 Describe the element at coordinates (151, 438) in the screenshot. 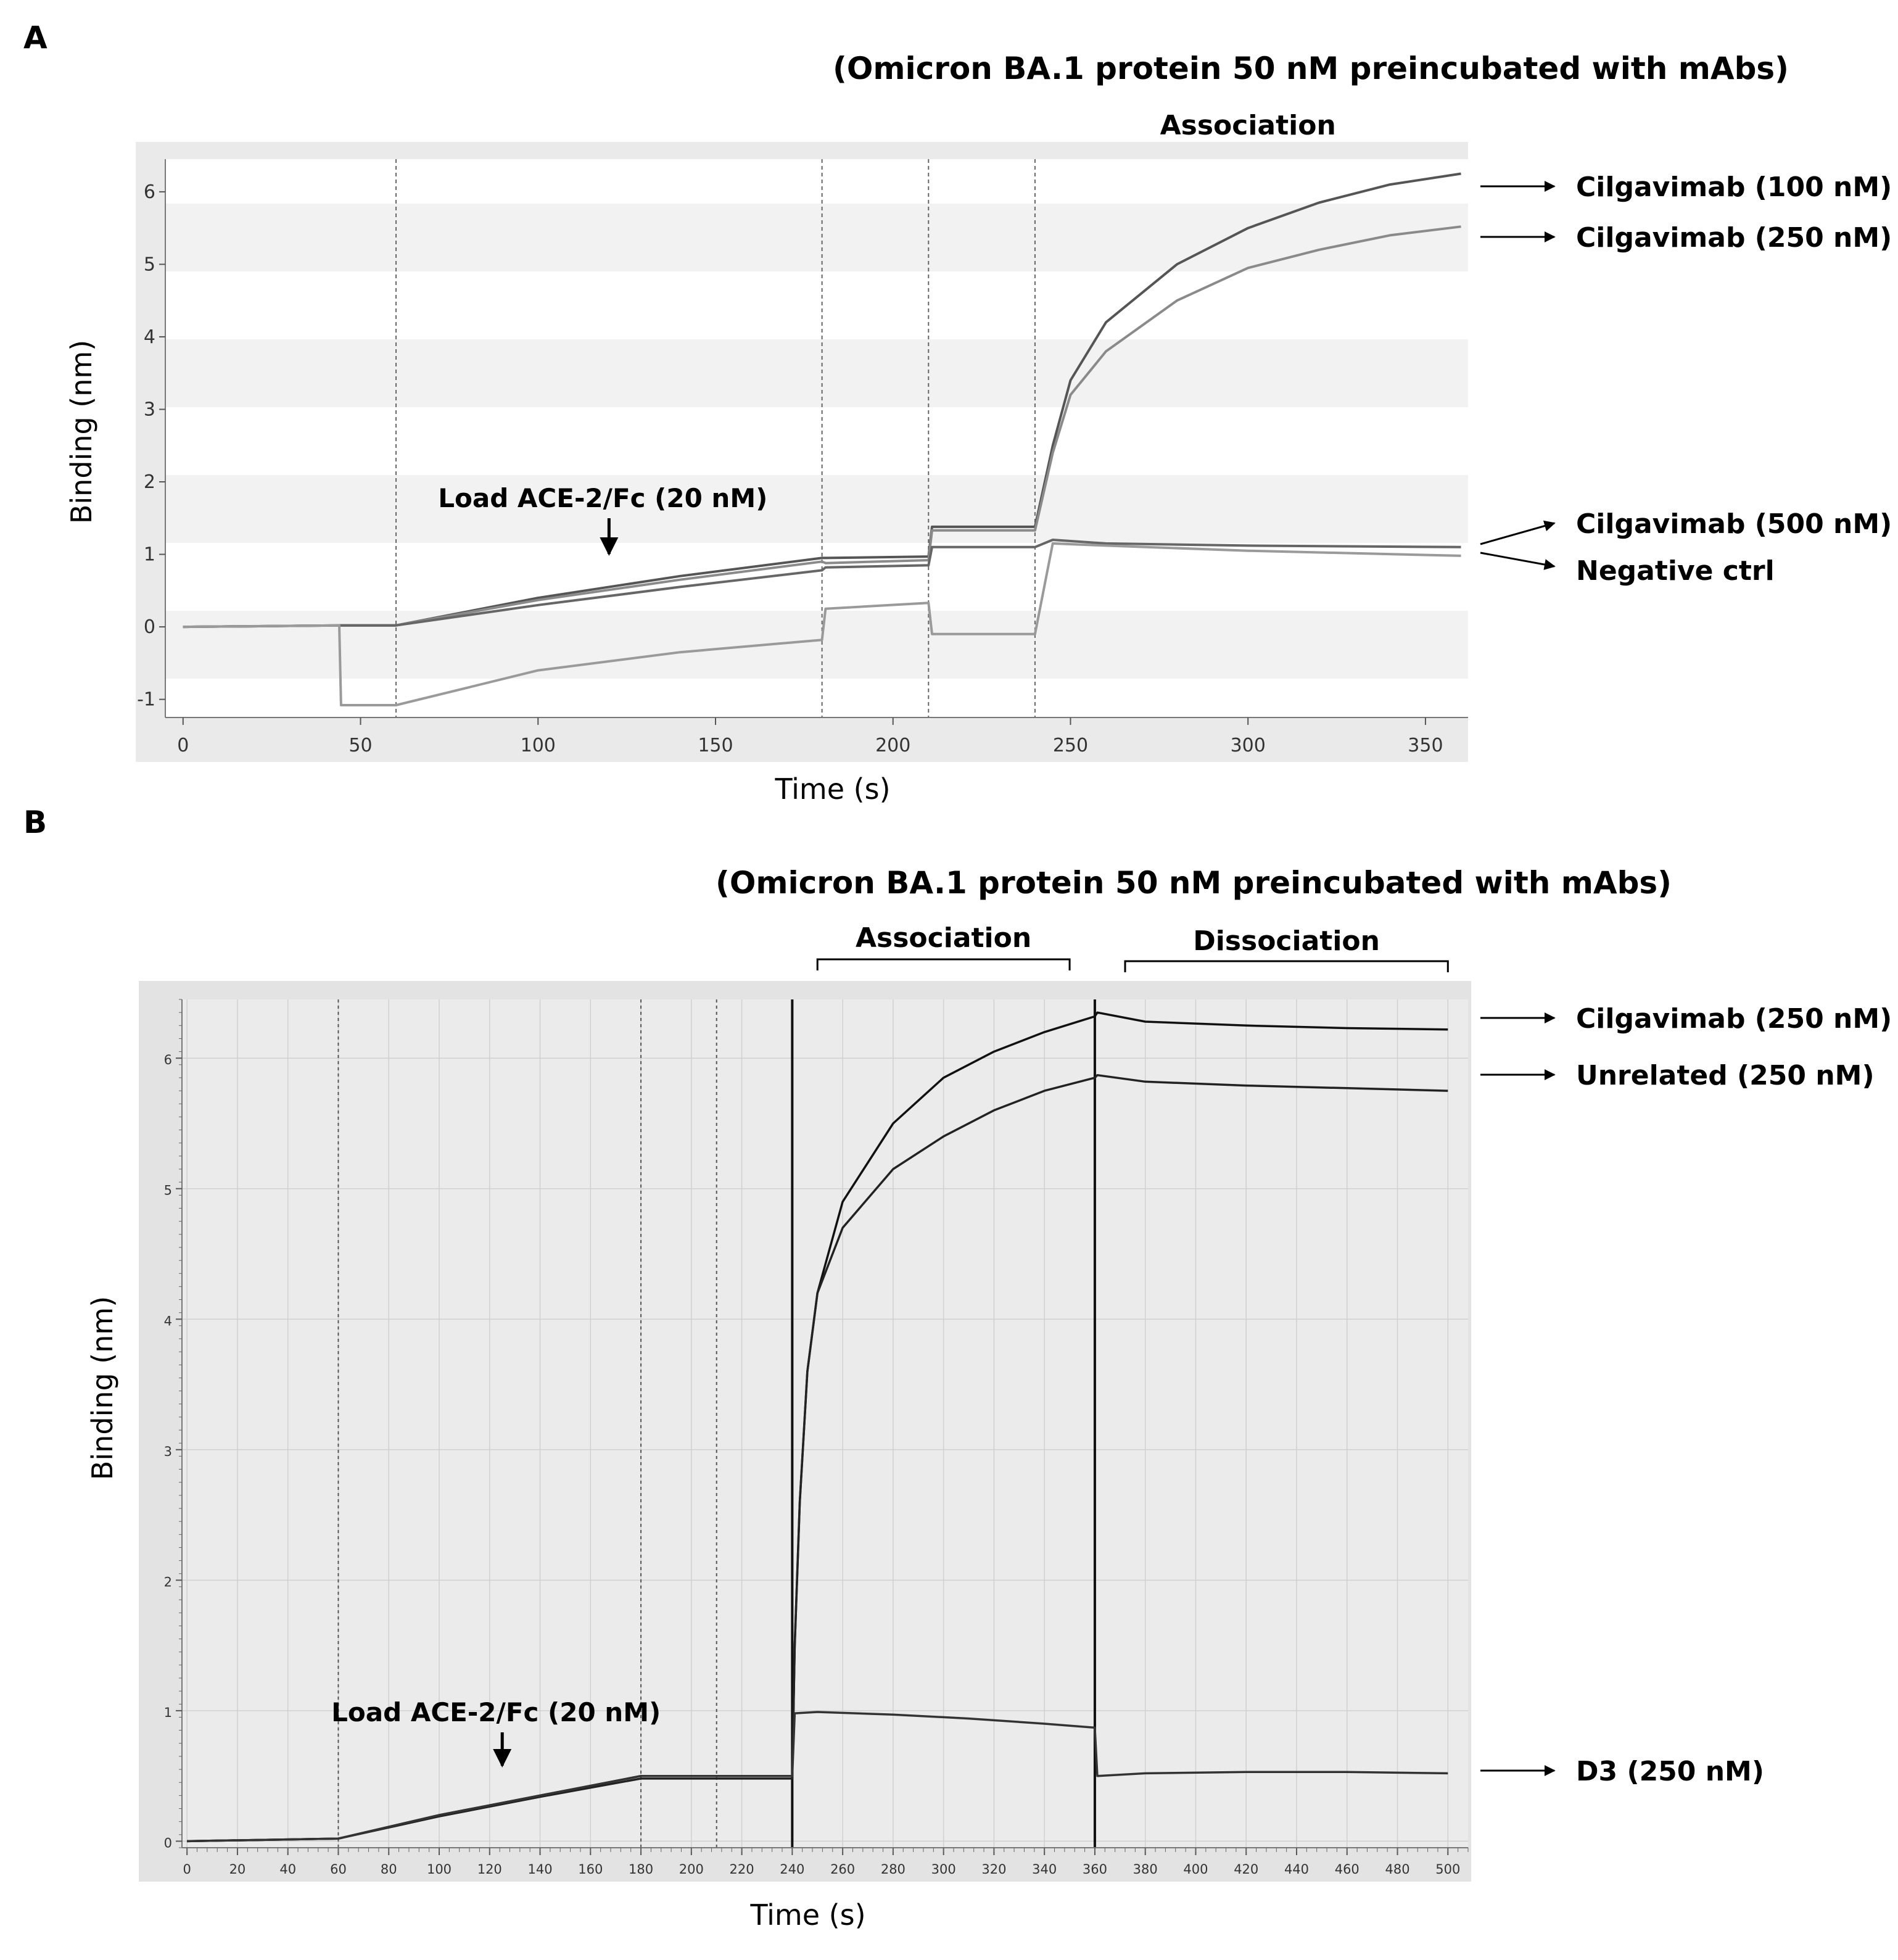

I see `panel-a-y-axis: -1 0 1 2 3 4 5 6` at that location.